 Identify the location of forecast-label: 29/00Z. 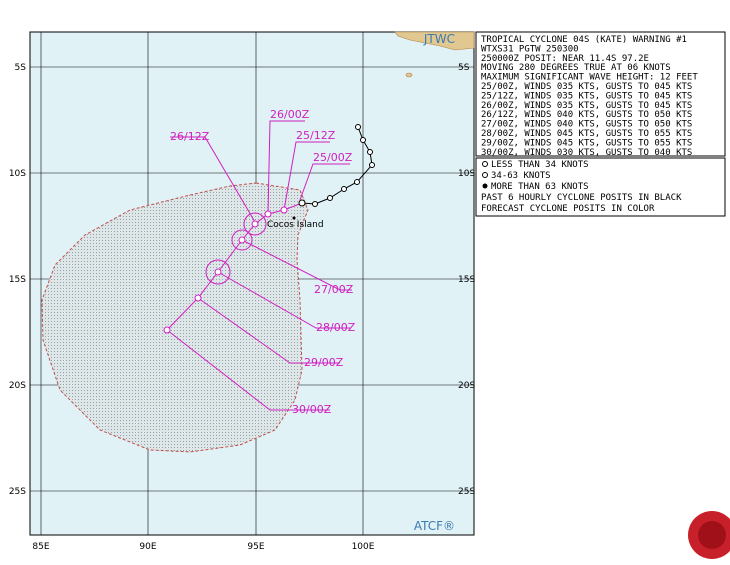
(324, 362).